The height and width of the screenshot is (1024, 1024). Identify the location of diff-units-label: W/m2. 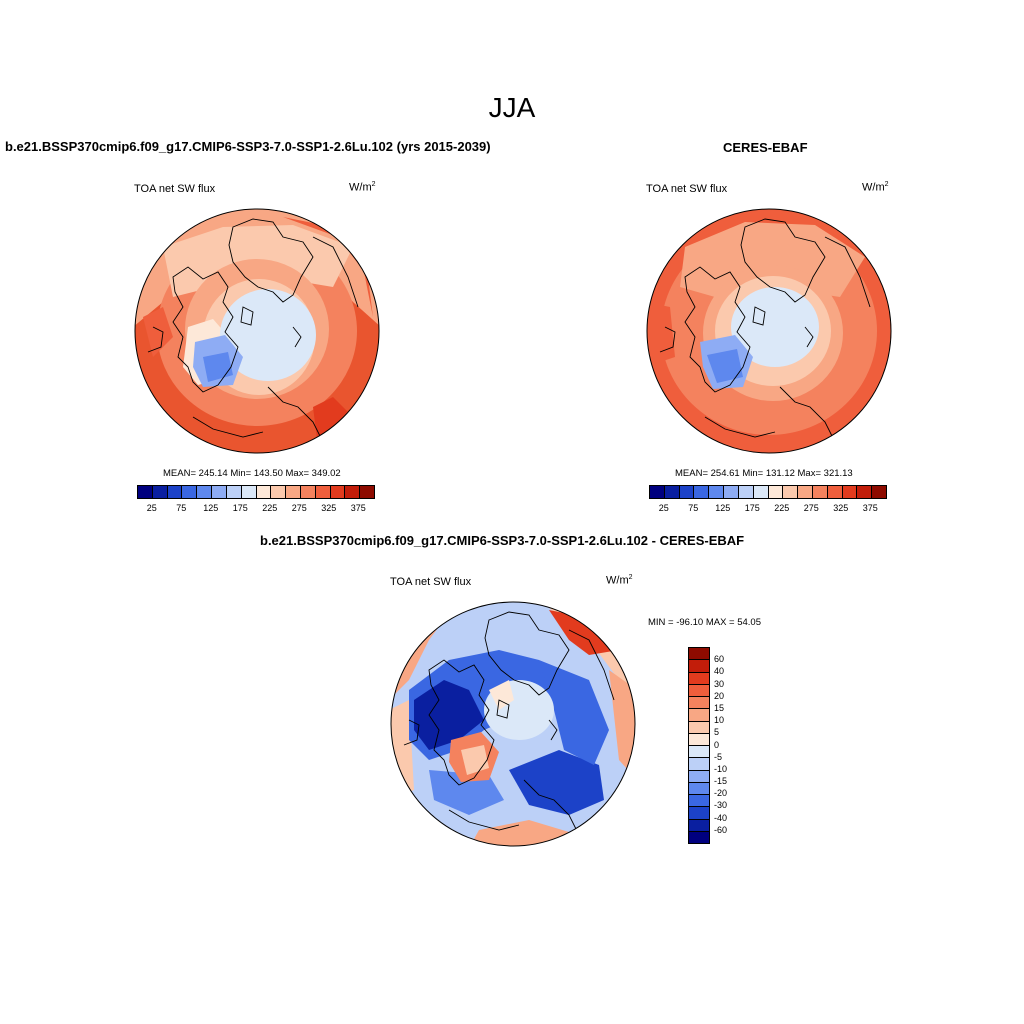
(619, 580).